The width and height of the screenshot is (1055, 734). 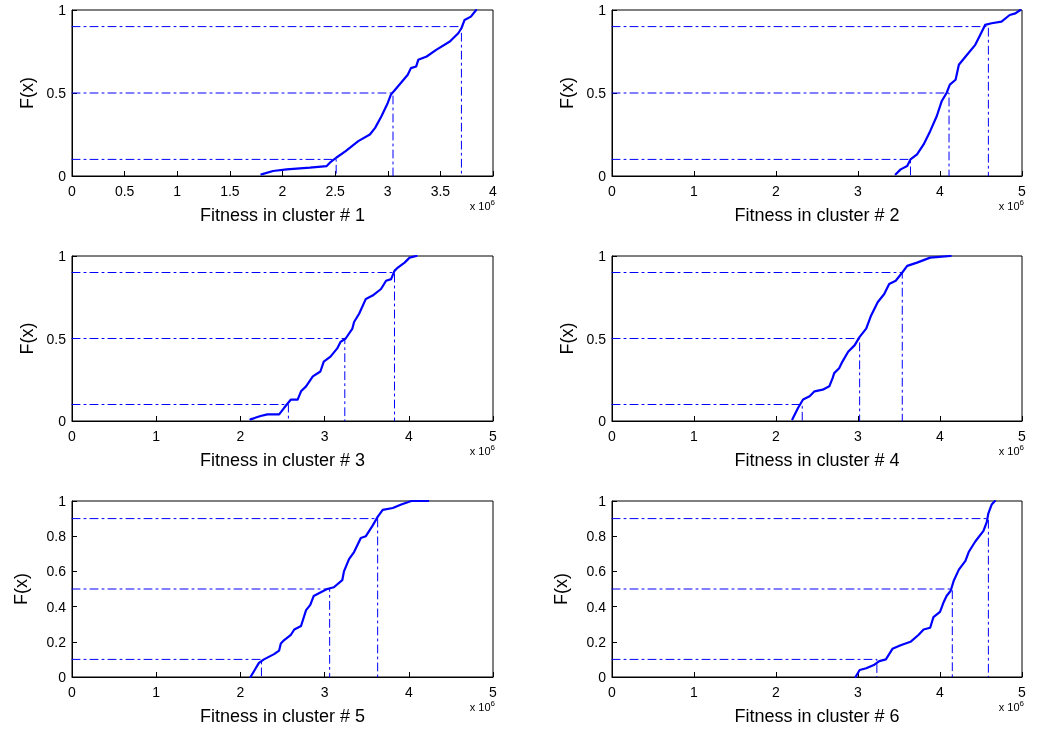 I want to click on x-tick-label: 1.5, so click(x=230, y=191).